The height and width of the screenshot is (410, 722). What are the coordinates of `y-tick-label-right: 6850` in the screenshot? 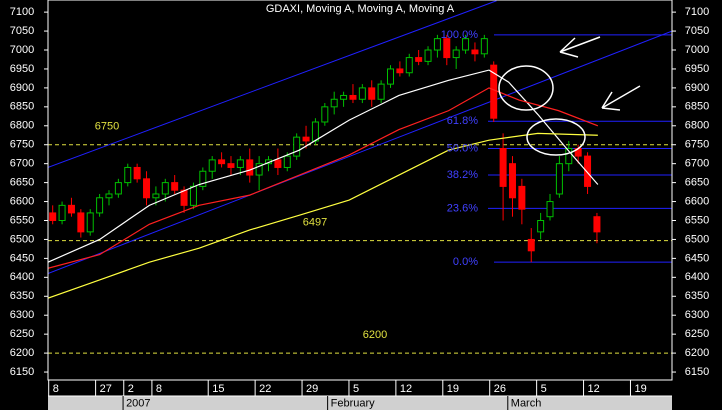 It's located at (697, 107).